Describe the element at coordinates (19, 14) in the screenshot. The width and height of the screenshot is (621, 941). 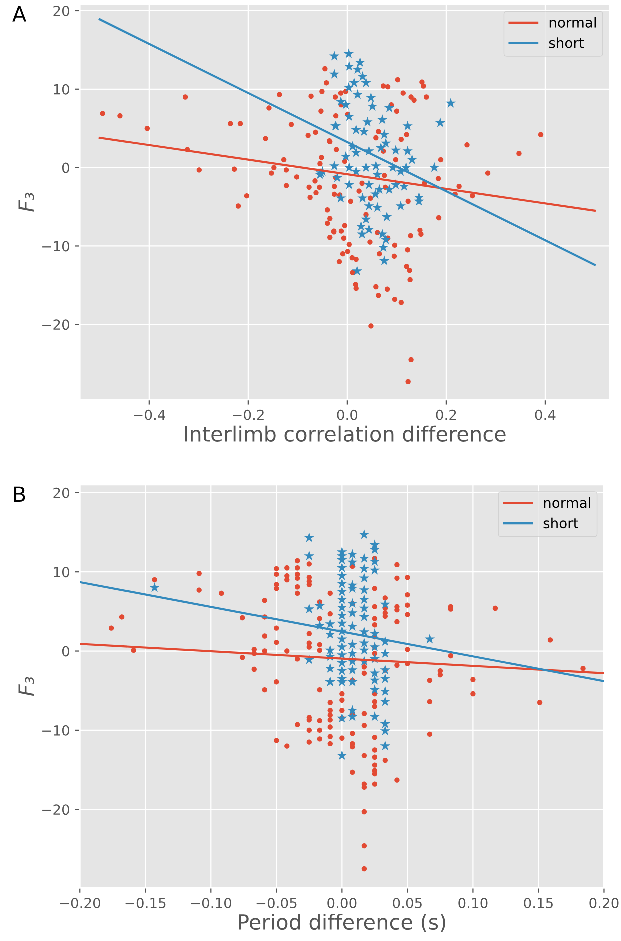
I see `chart-title: A` at that location.